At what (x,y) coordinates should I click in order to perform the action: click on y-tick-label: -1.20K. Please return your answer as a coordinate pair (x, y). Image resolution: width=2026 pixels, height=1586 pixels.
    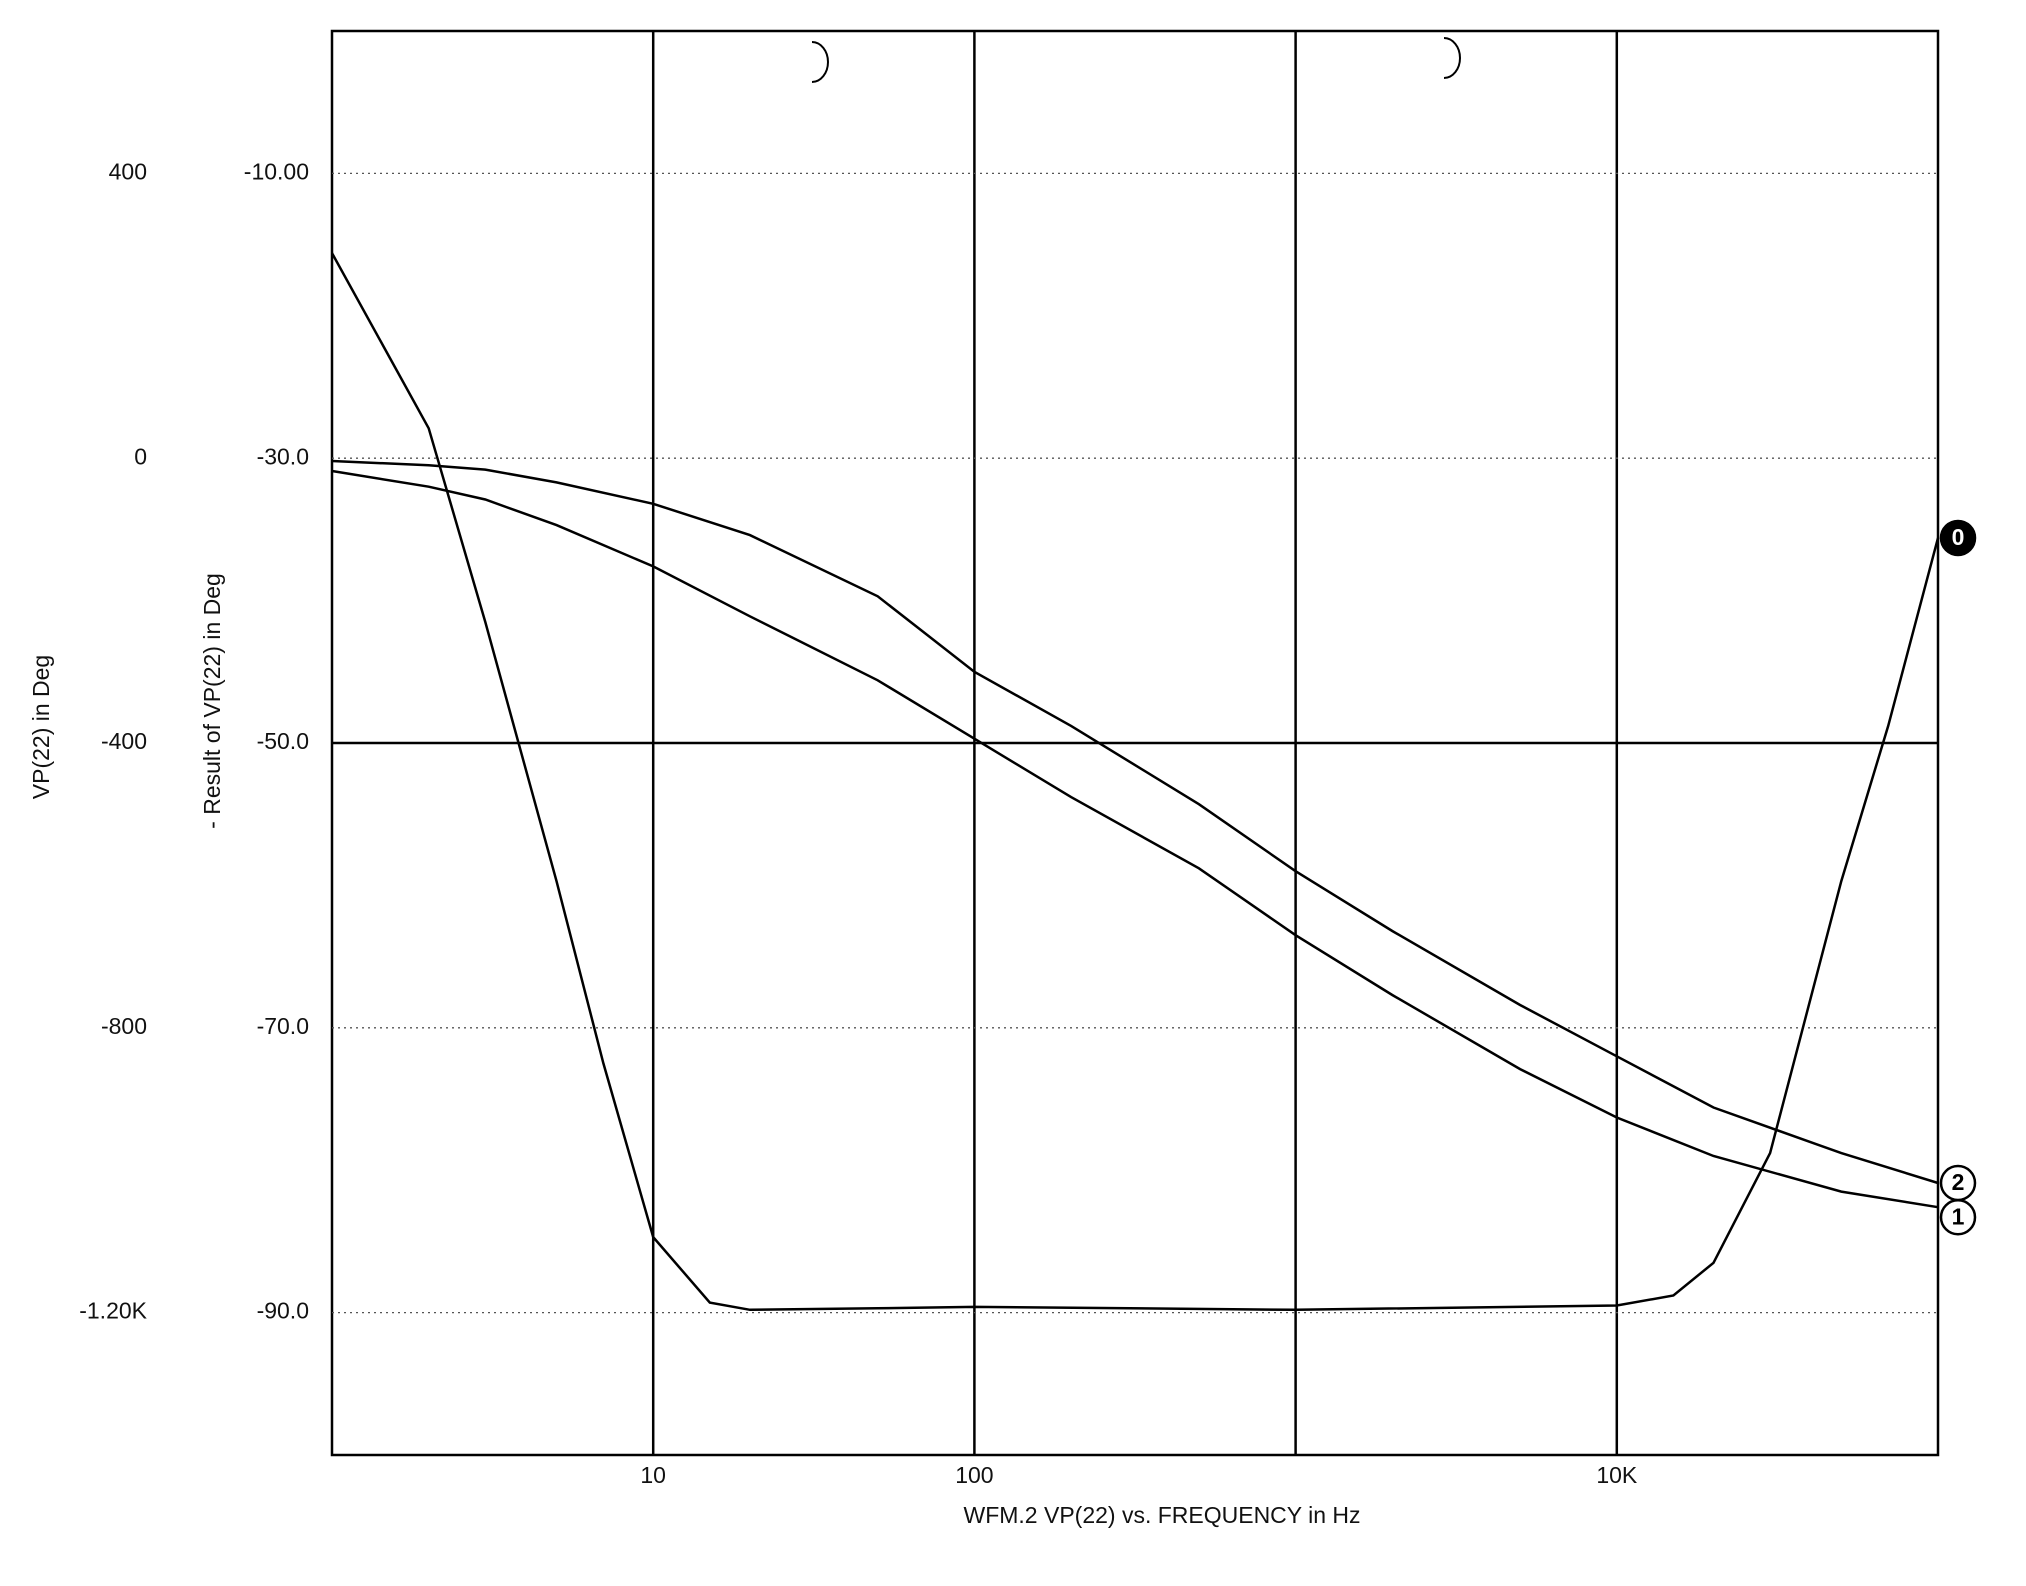
    Looking at the image, I should click on (113, 1311).